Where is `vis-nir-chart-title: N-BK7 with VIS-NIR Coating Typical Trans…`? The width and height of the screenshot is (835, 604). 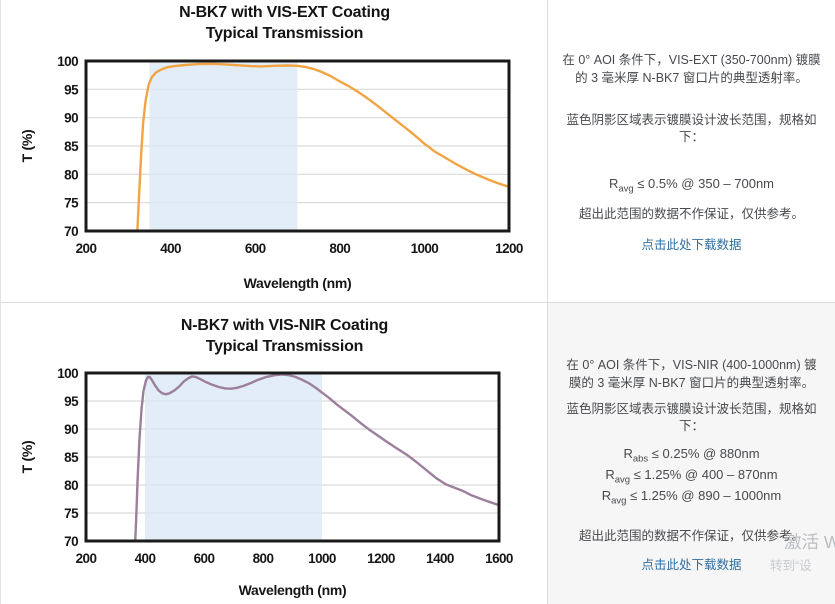 vis-nir-chart-title: N-BK7 with VIS-NIR Coating Typical Trans… is located at coordinates (284, 336).